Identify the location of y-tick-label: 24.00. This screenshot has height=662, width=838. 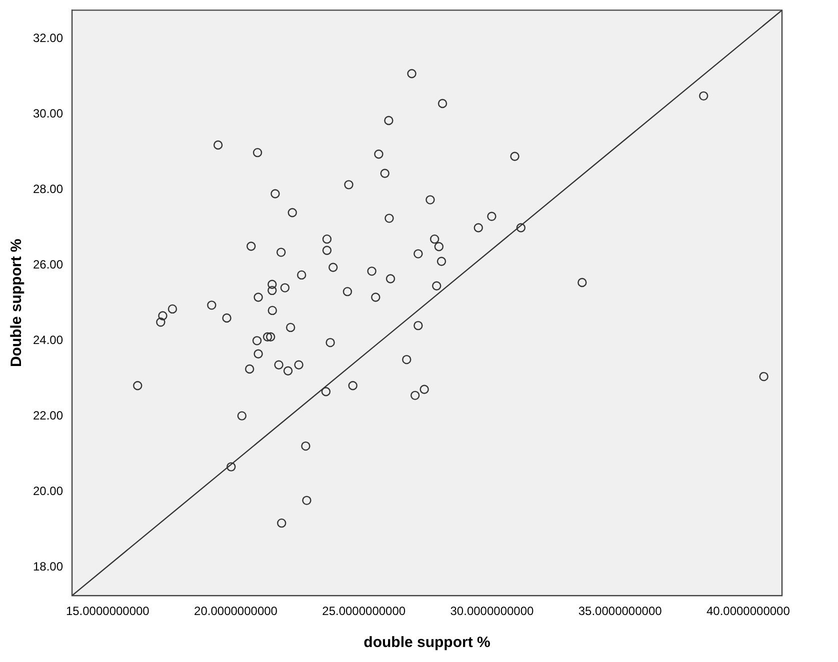
(48, 339).